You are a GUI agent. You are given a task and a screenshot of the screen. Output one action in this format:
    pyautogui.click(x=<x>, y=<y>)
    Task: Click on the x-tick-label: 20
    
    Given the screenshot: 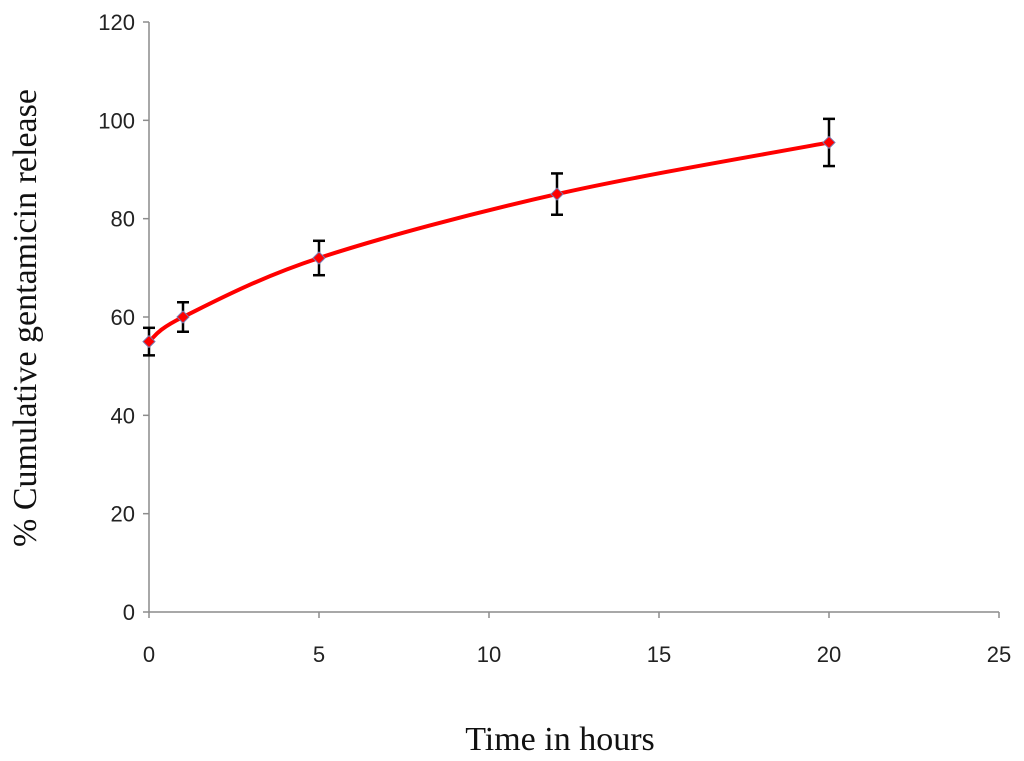 What is the action you would take?
    pyautogui.click(x=829, y=654)
    